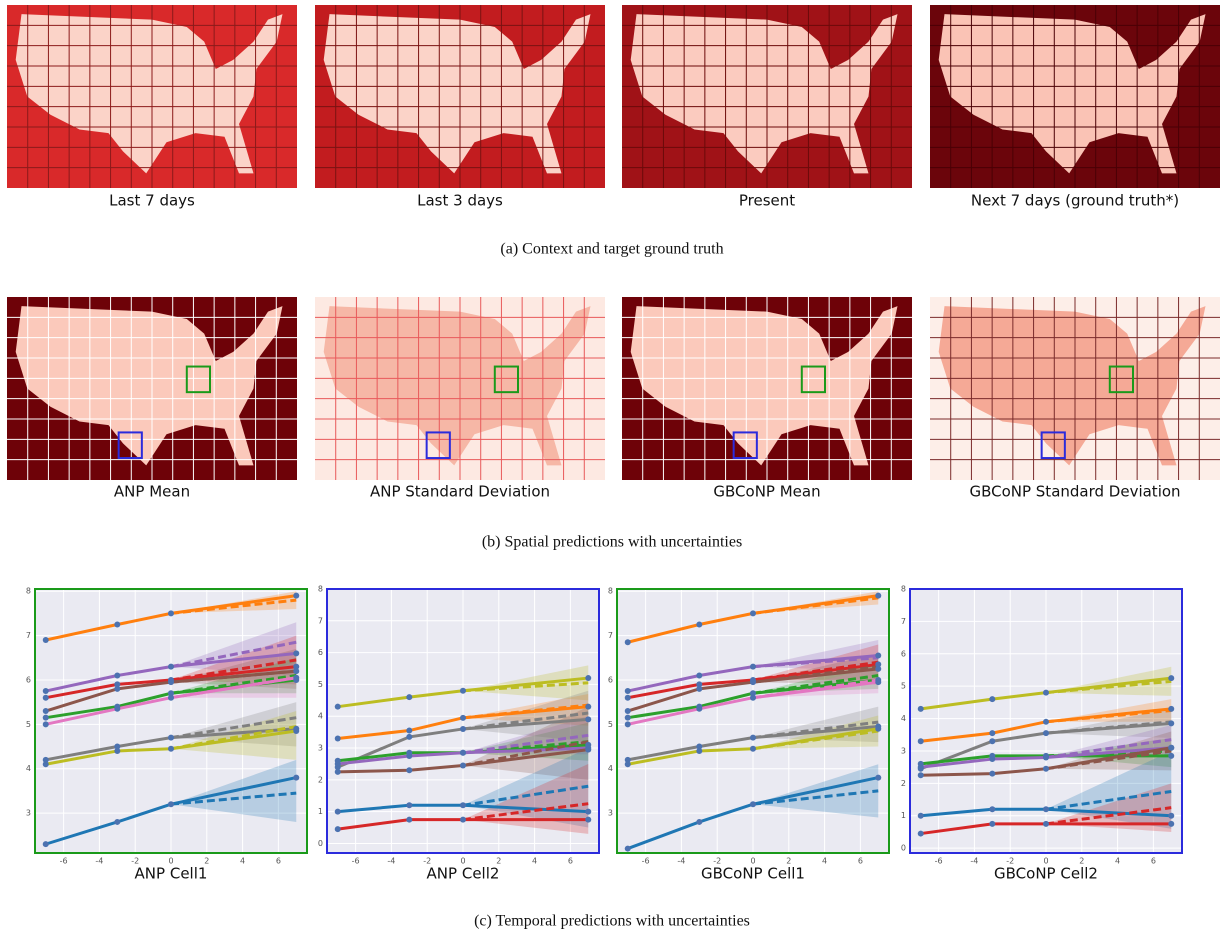 The width and height of the screenshot is (1225, 937). What do you see at coordinates (152, 201) in the screenshot?
I see `map-label: Last 7 days` at bounding box center [152, 201].